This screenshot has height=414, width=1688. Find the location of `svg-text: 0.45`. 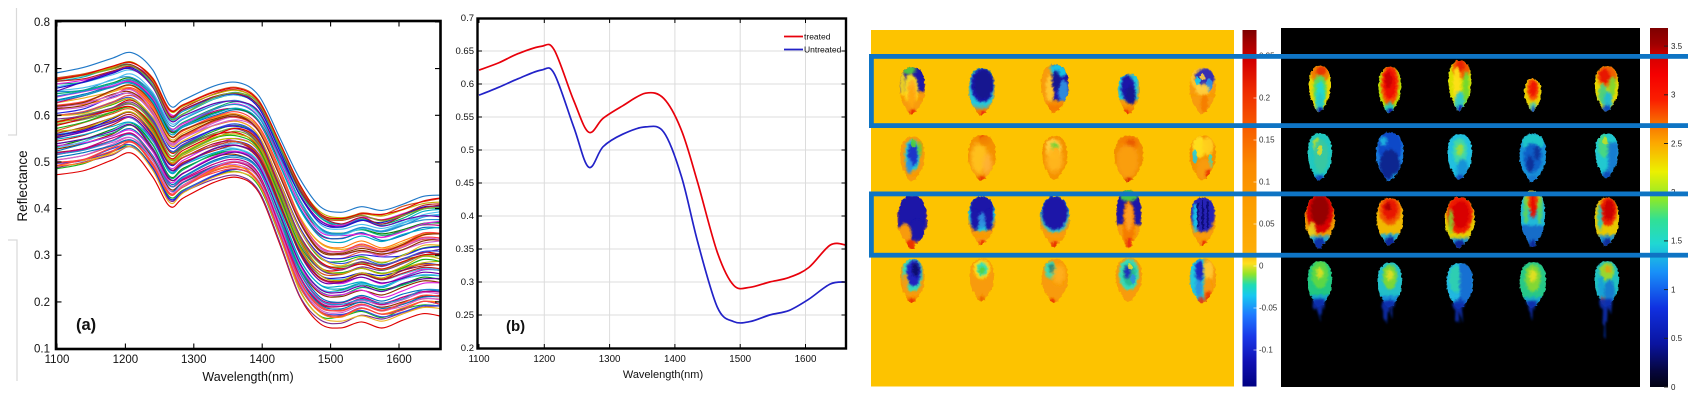

svg-text: 0.45 is located at coordinates (465, 183).